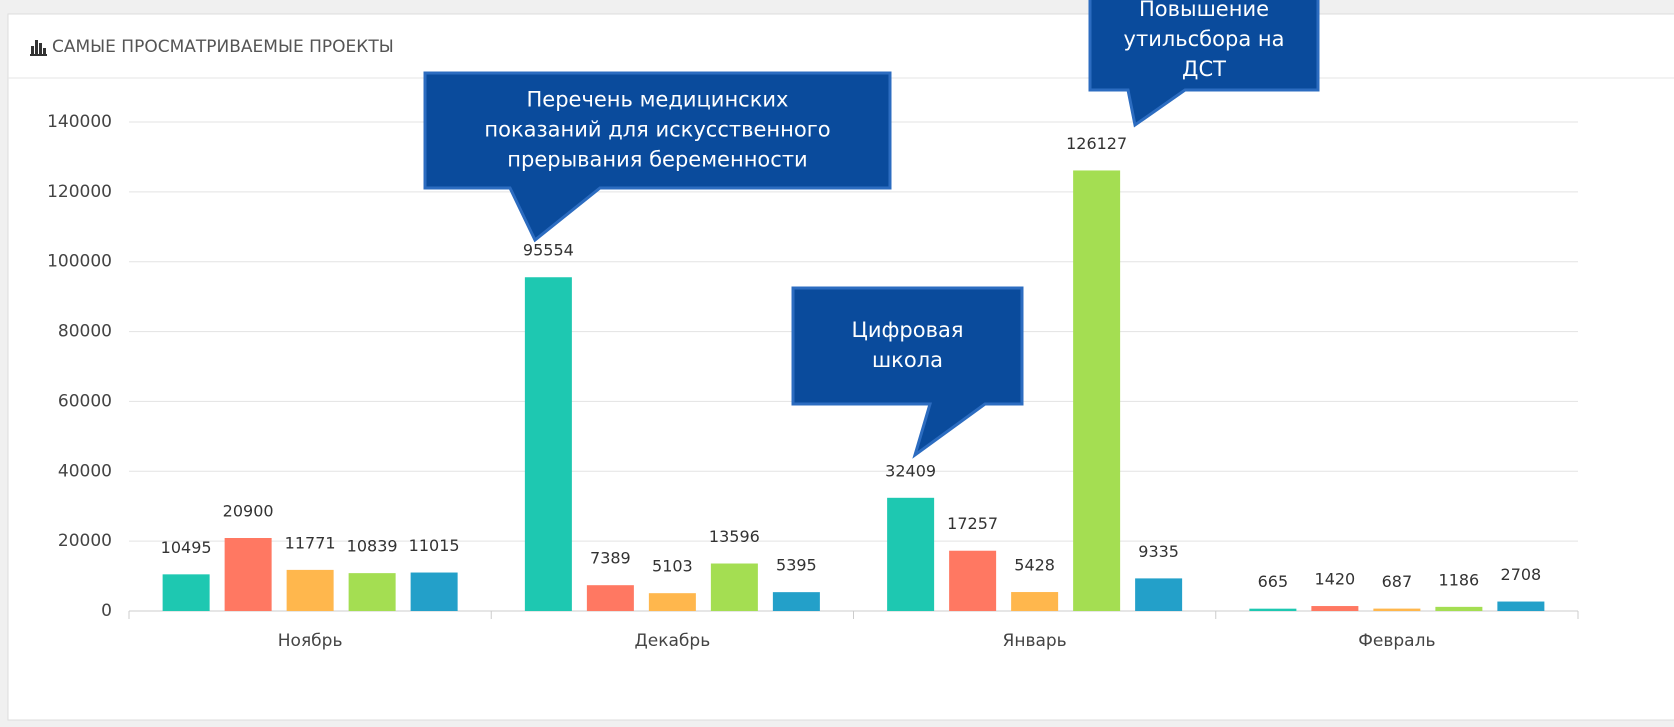 The width and height of the screenshot is (1674, 727). I want to click on callout-text: прерывания беременности, so click(657, 160).